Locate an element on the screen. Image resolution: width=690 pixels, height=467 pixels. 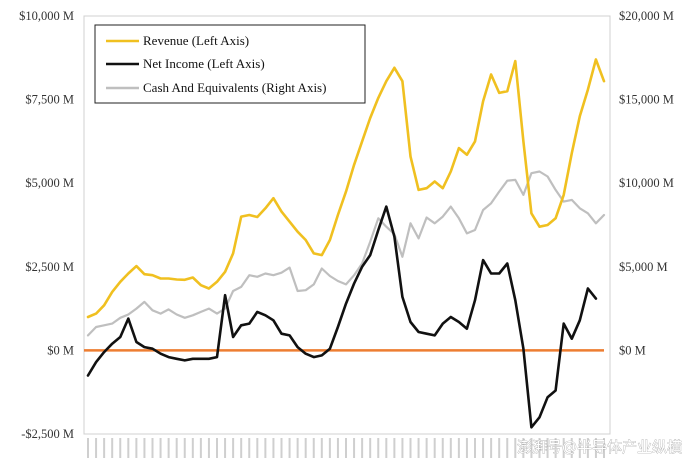
legend-label-revenue: Revenue (Left Axis) is located at coordinates (196, 40).